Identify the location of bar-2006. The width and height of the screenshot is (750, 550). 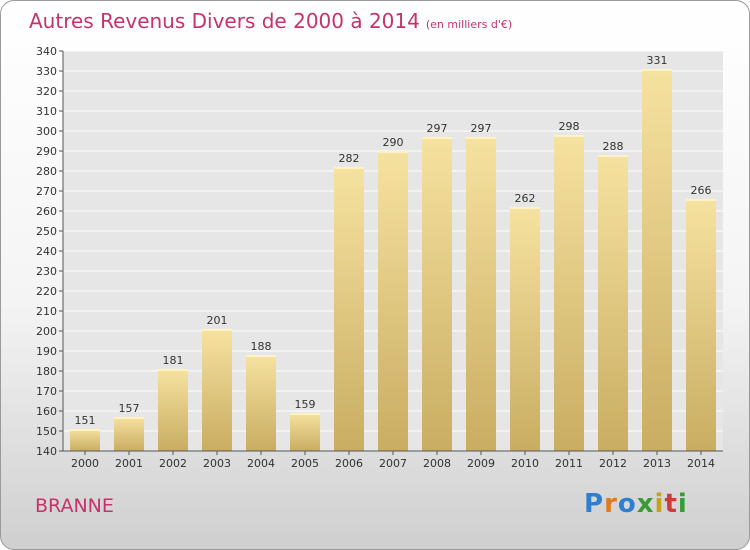
(349, 309).